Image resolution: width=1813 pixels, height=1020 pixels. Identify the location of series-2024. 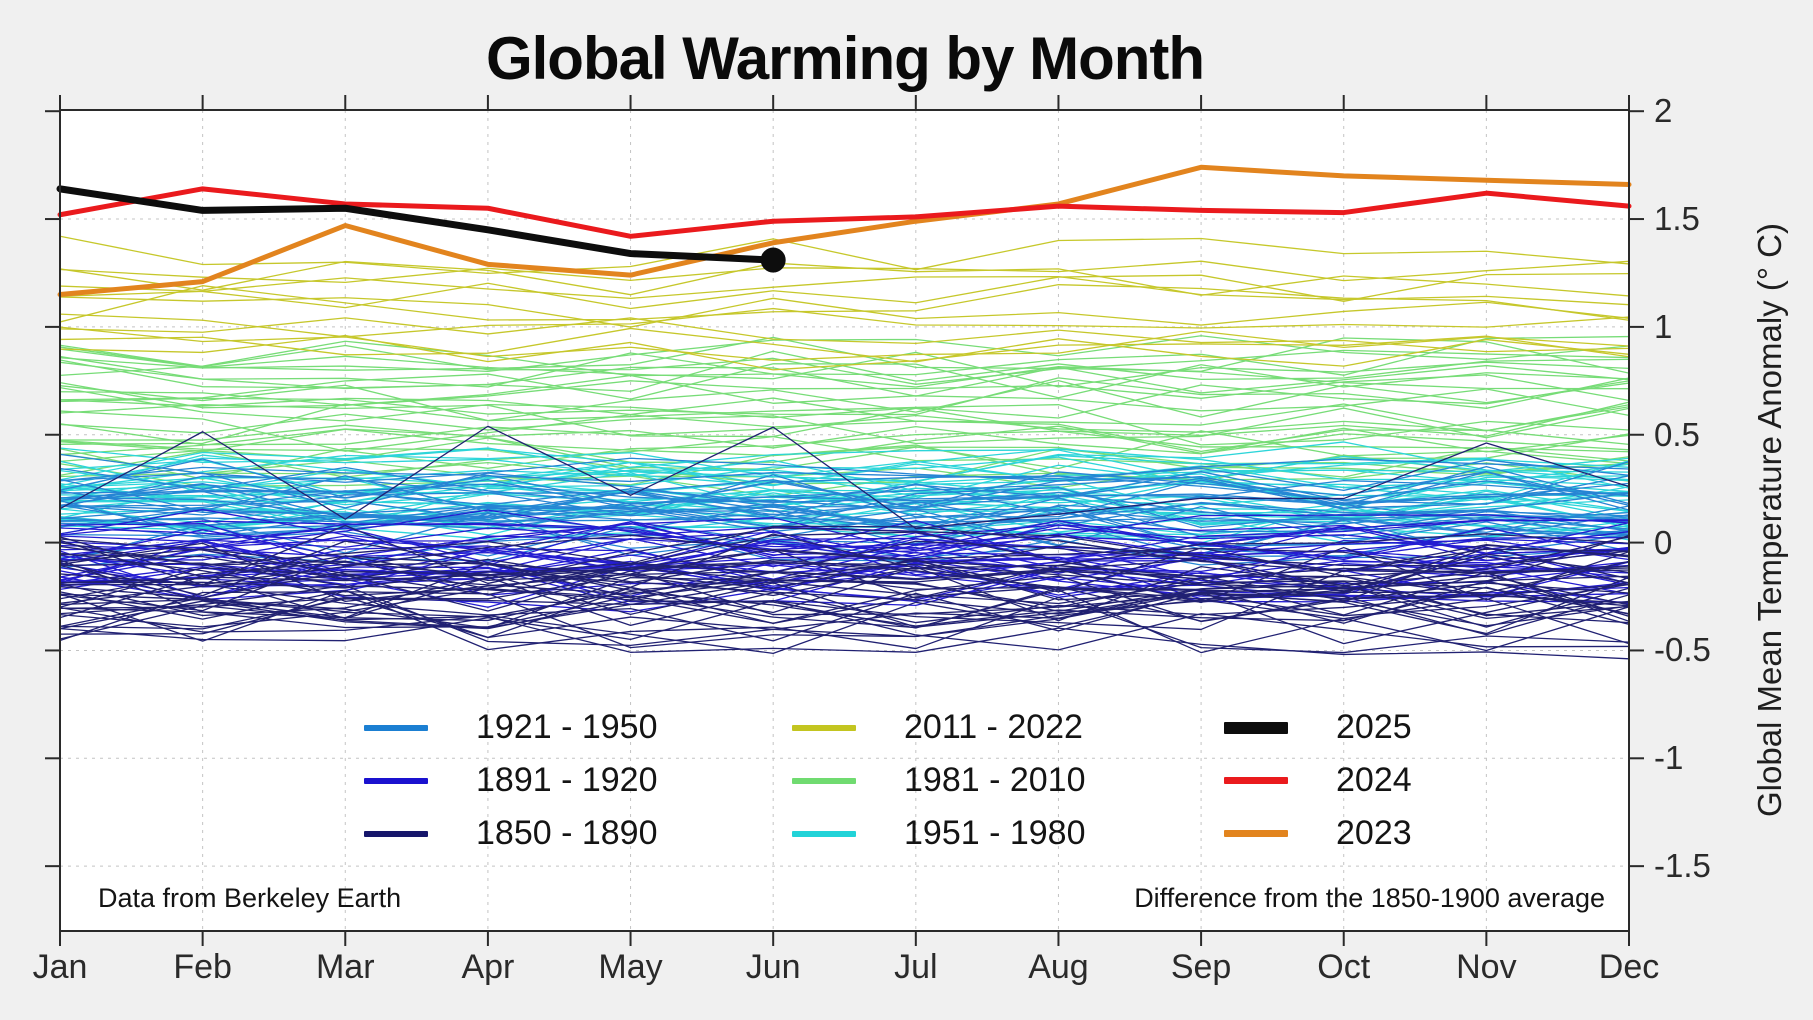
(844, 212).